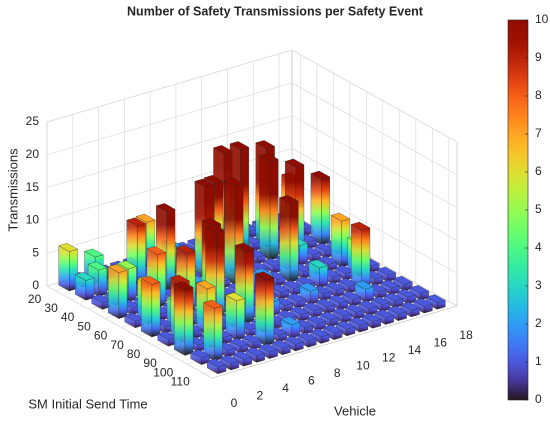 This screenshot has height=425, width=550. Describe the element at coordinates (134, 354) in the screenshot. I see `y-tick-label: 80` at that location.